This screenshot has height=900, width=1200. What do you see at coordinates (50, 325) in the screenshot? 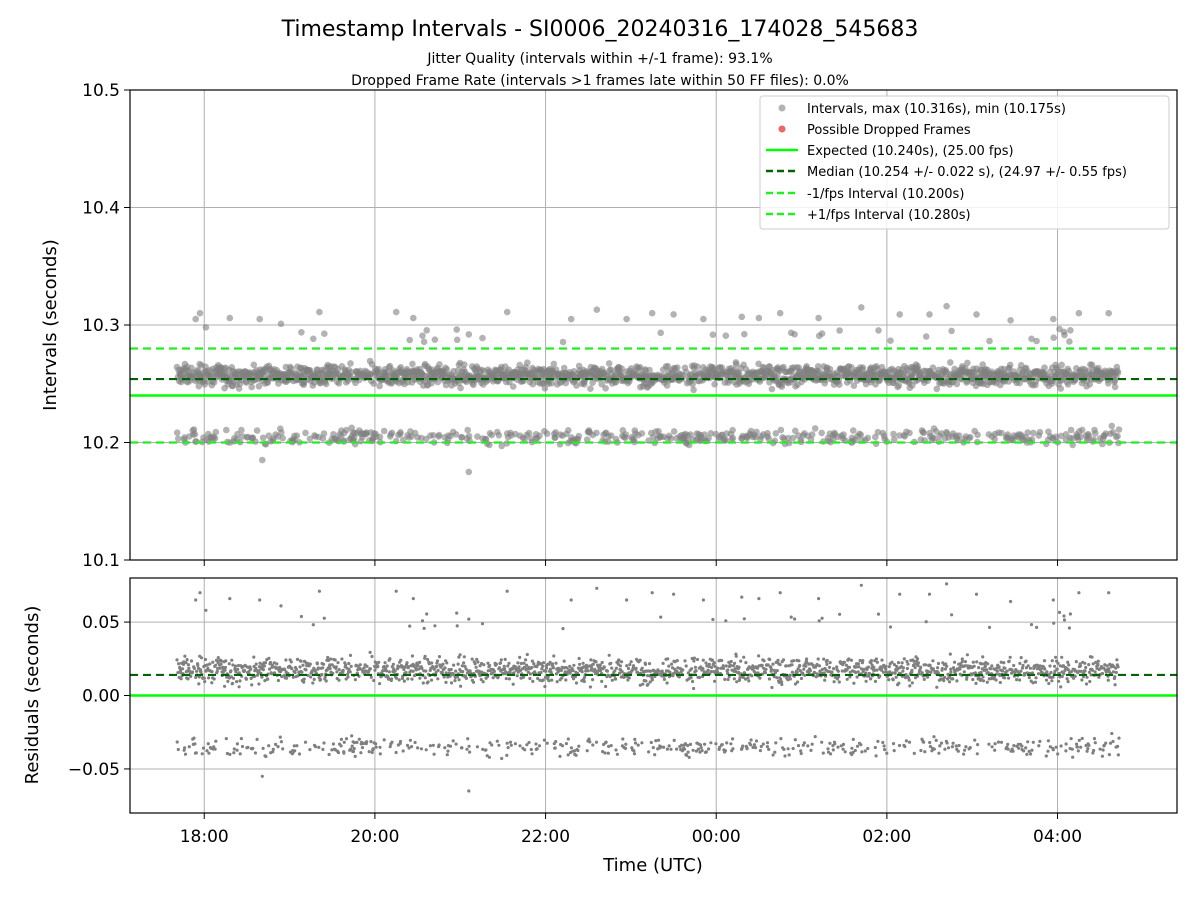
I see `intervals-ylabel: Intervals (seconds)` at bounding box center [50, 325].